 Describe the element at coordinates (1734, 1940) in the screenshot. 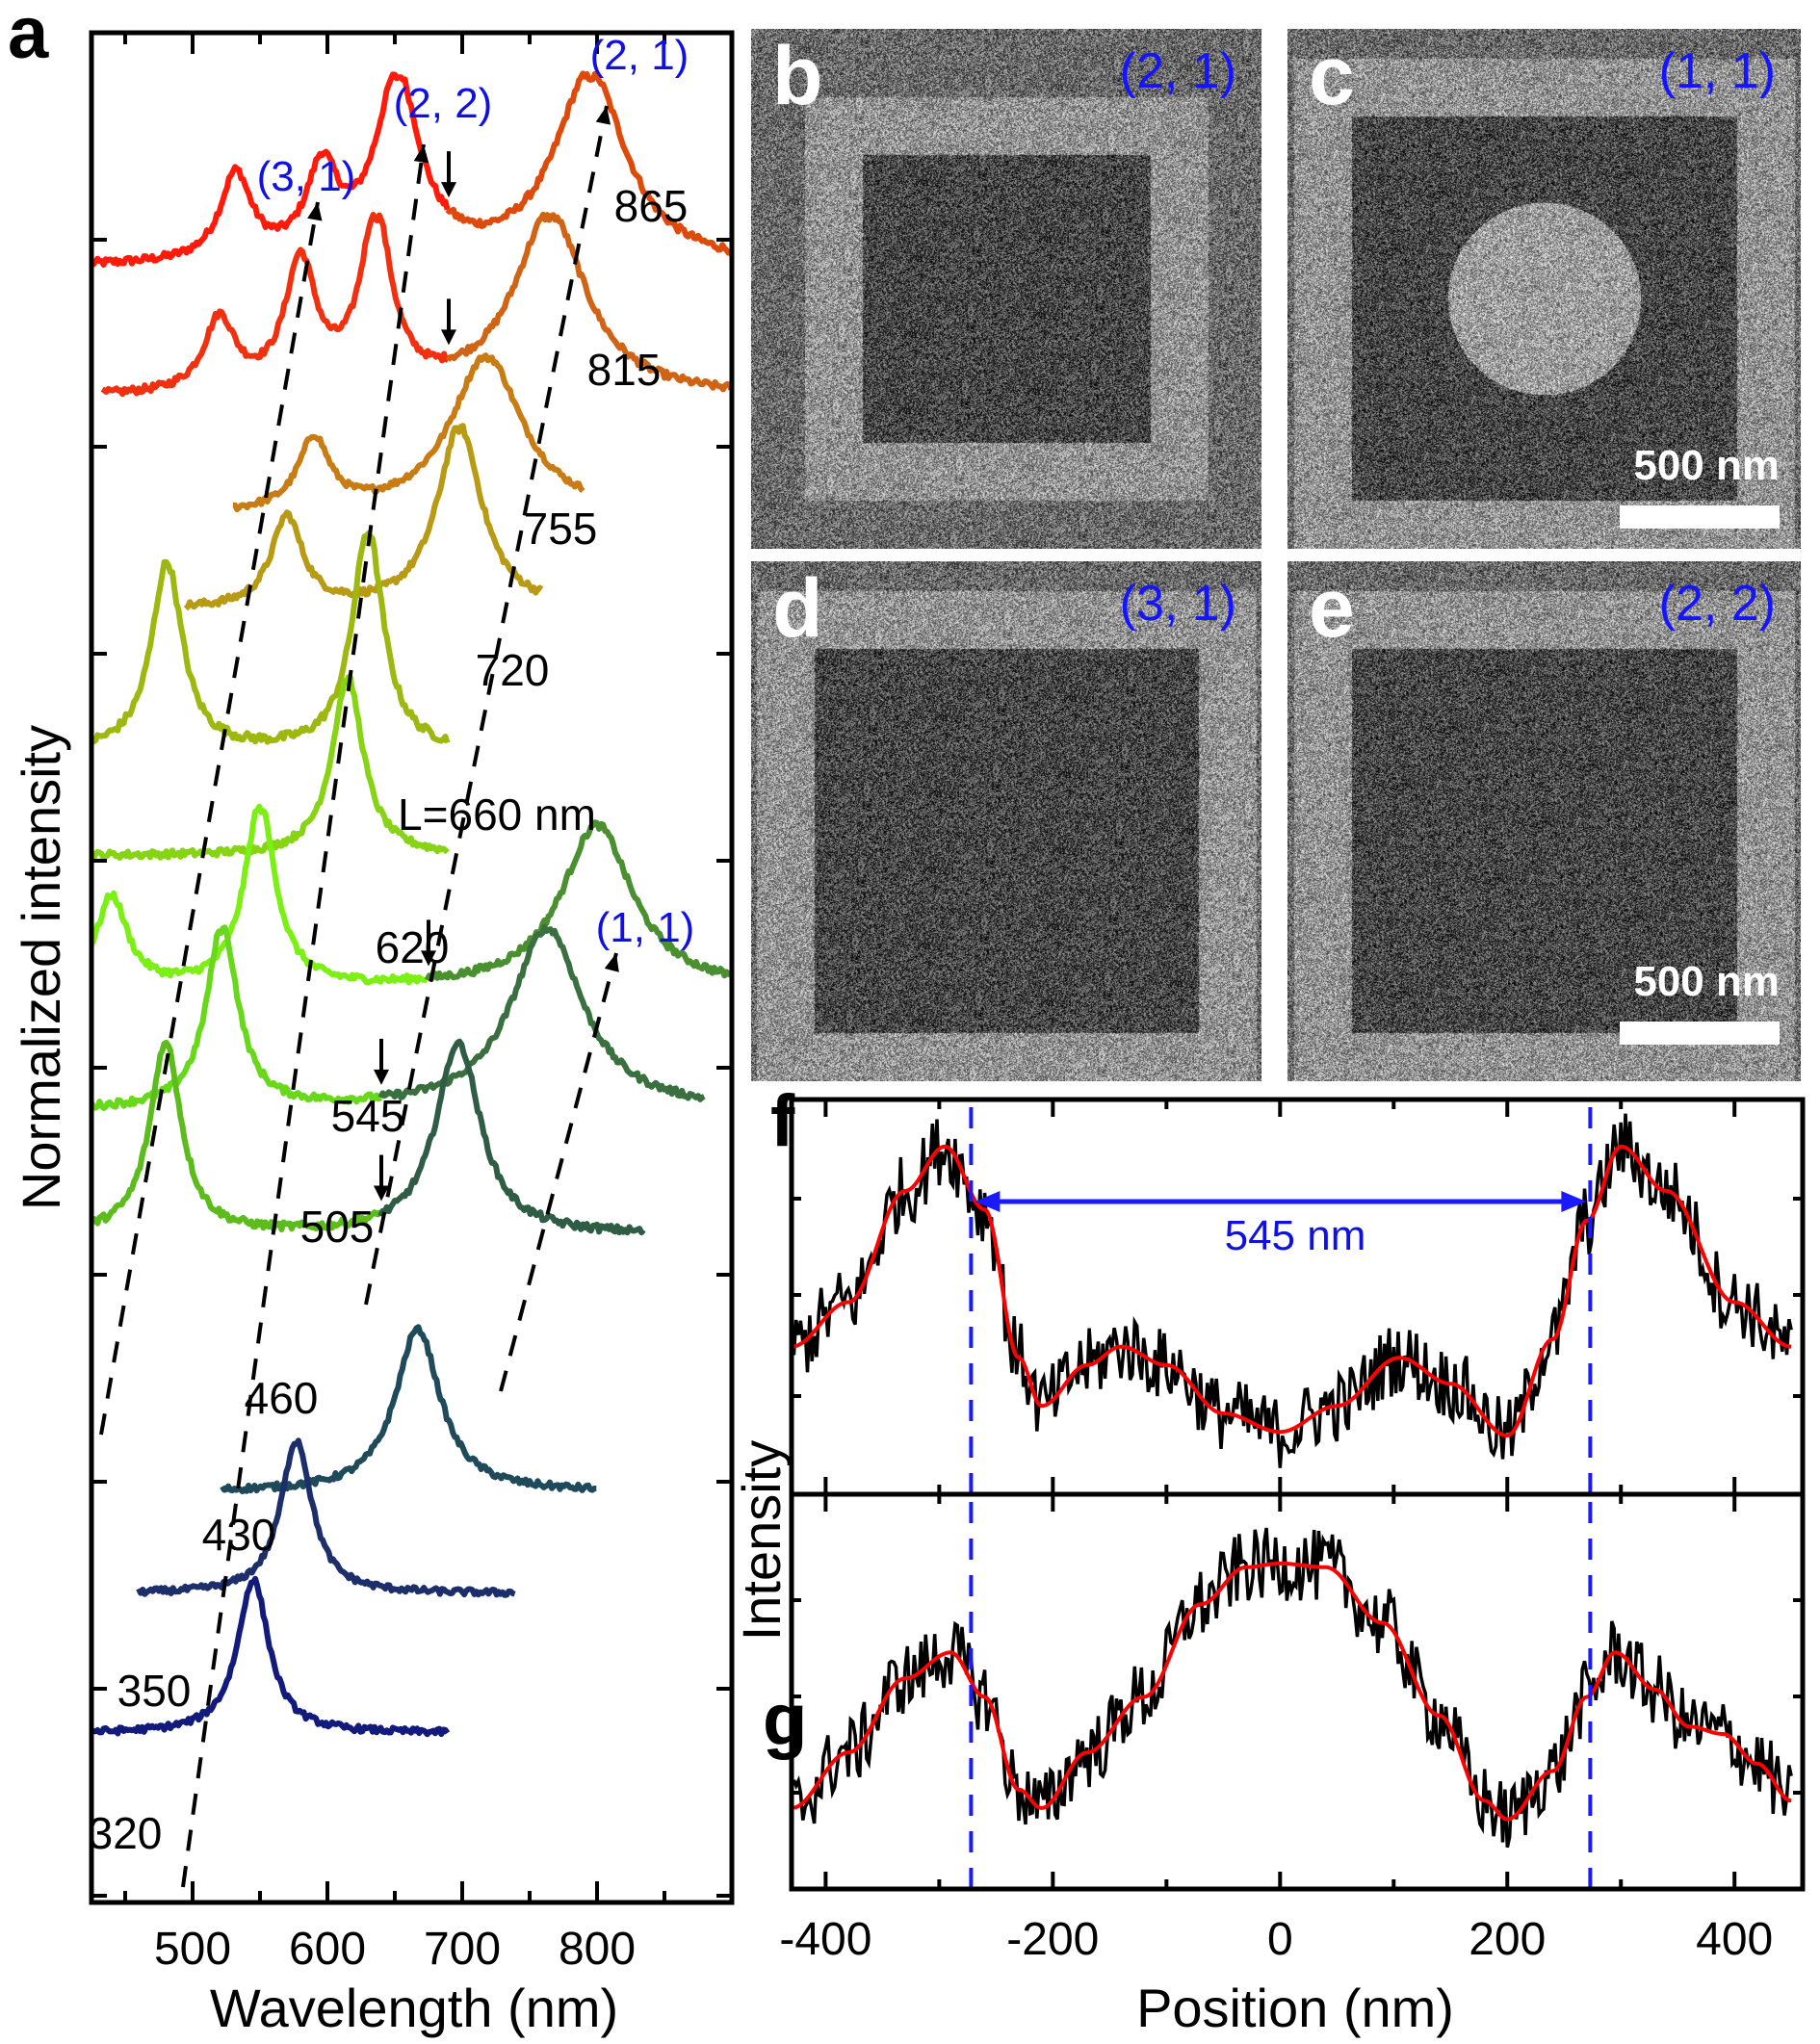

I see `xtick-label-400: 400` at that location.